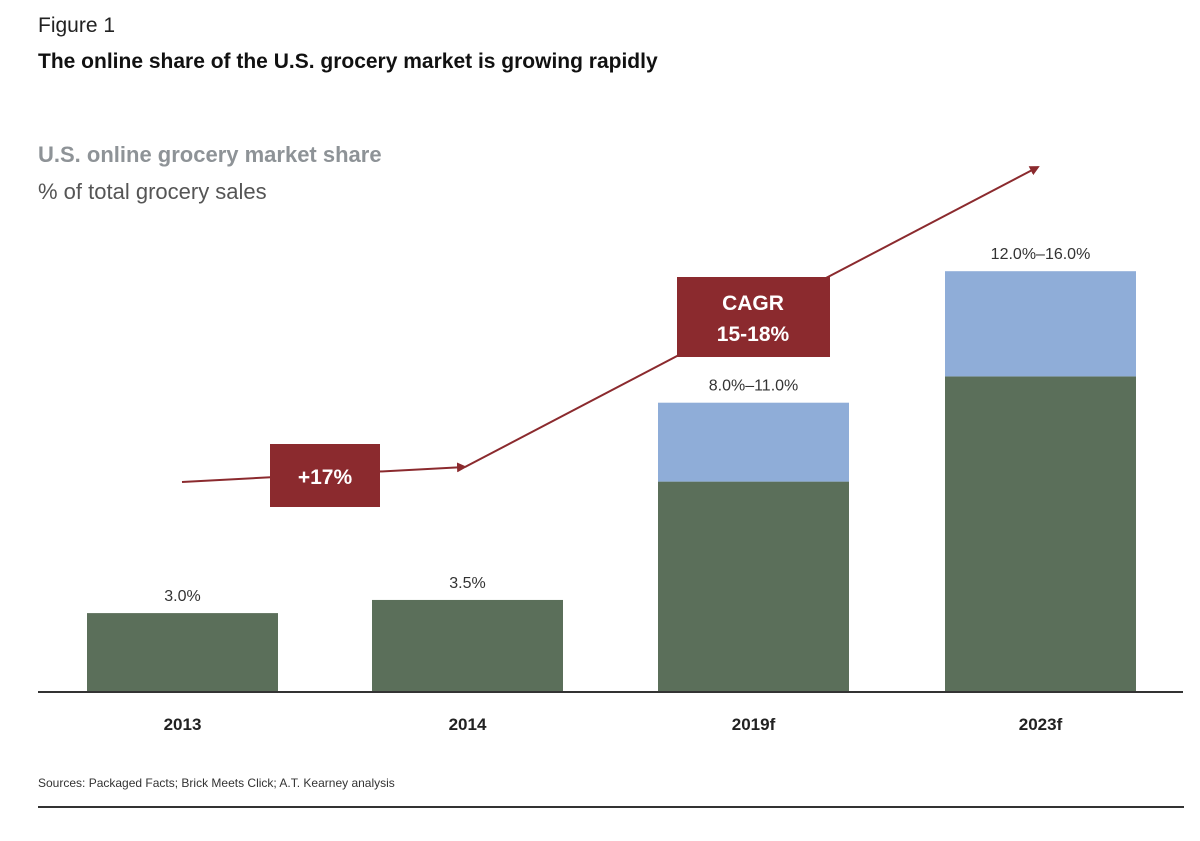 Image resolution: width=1200 pixels, height=841 pixels. What do you see at coordinates (182, 596) in the screenshot?
I see `data-label: 3.0%` at bounding box center [182, 596].